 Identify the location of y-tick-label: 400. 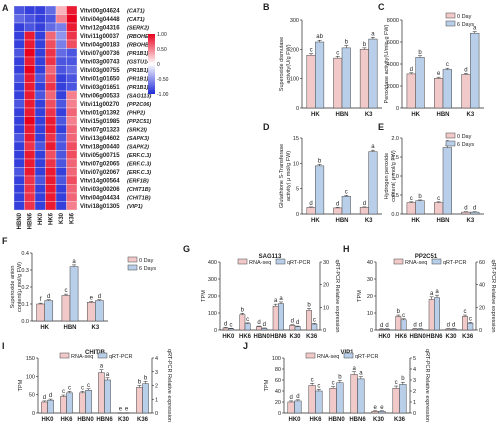
(212, 263).